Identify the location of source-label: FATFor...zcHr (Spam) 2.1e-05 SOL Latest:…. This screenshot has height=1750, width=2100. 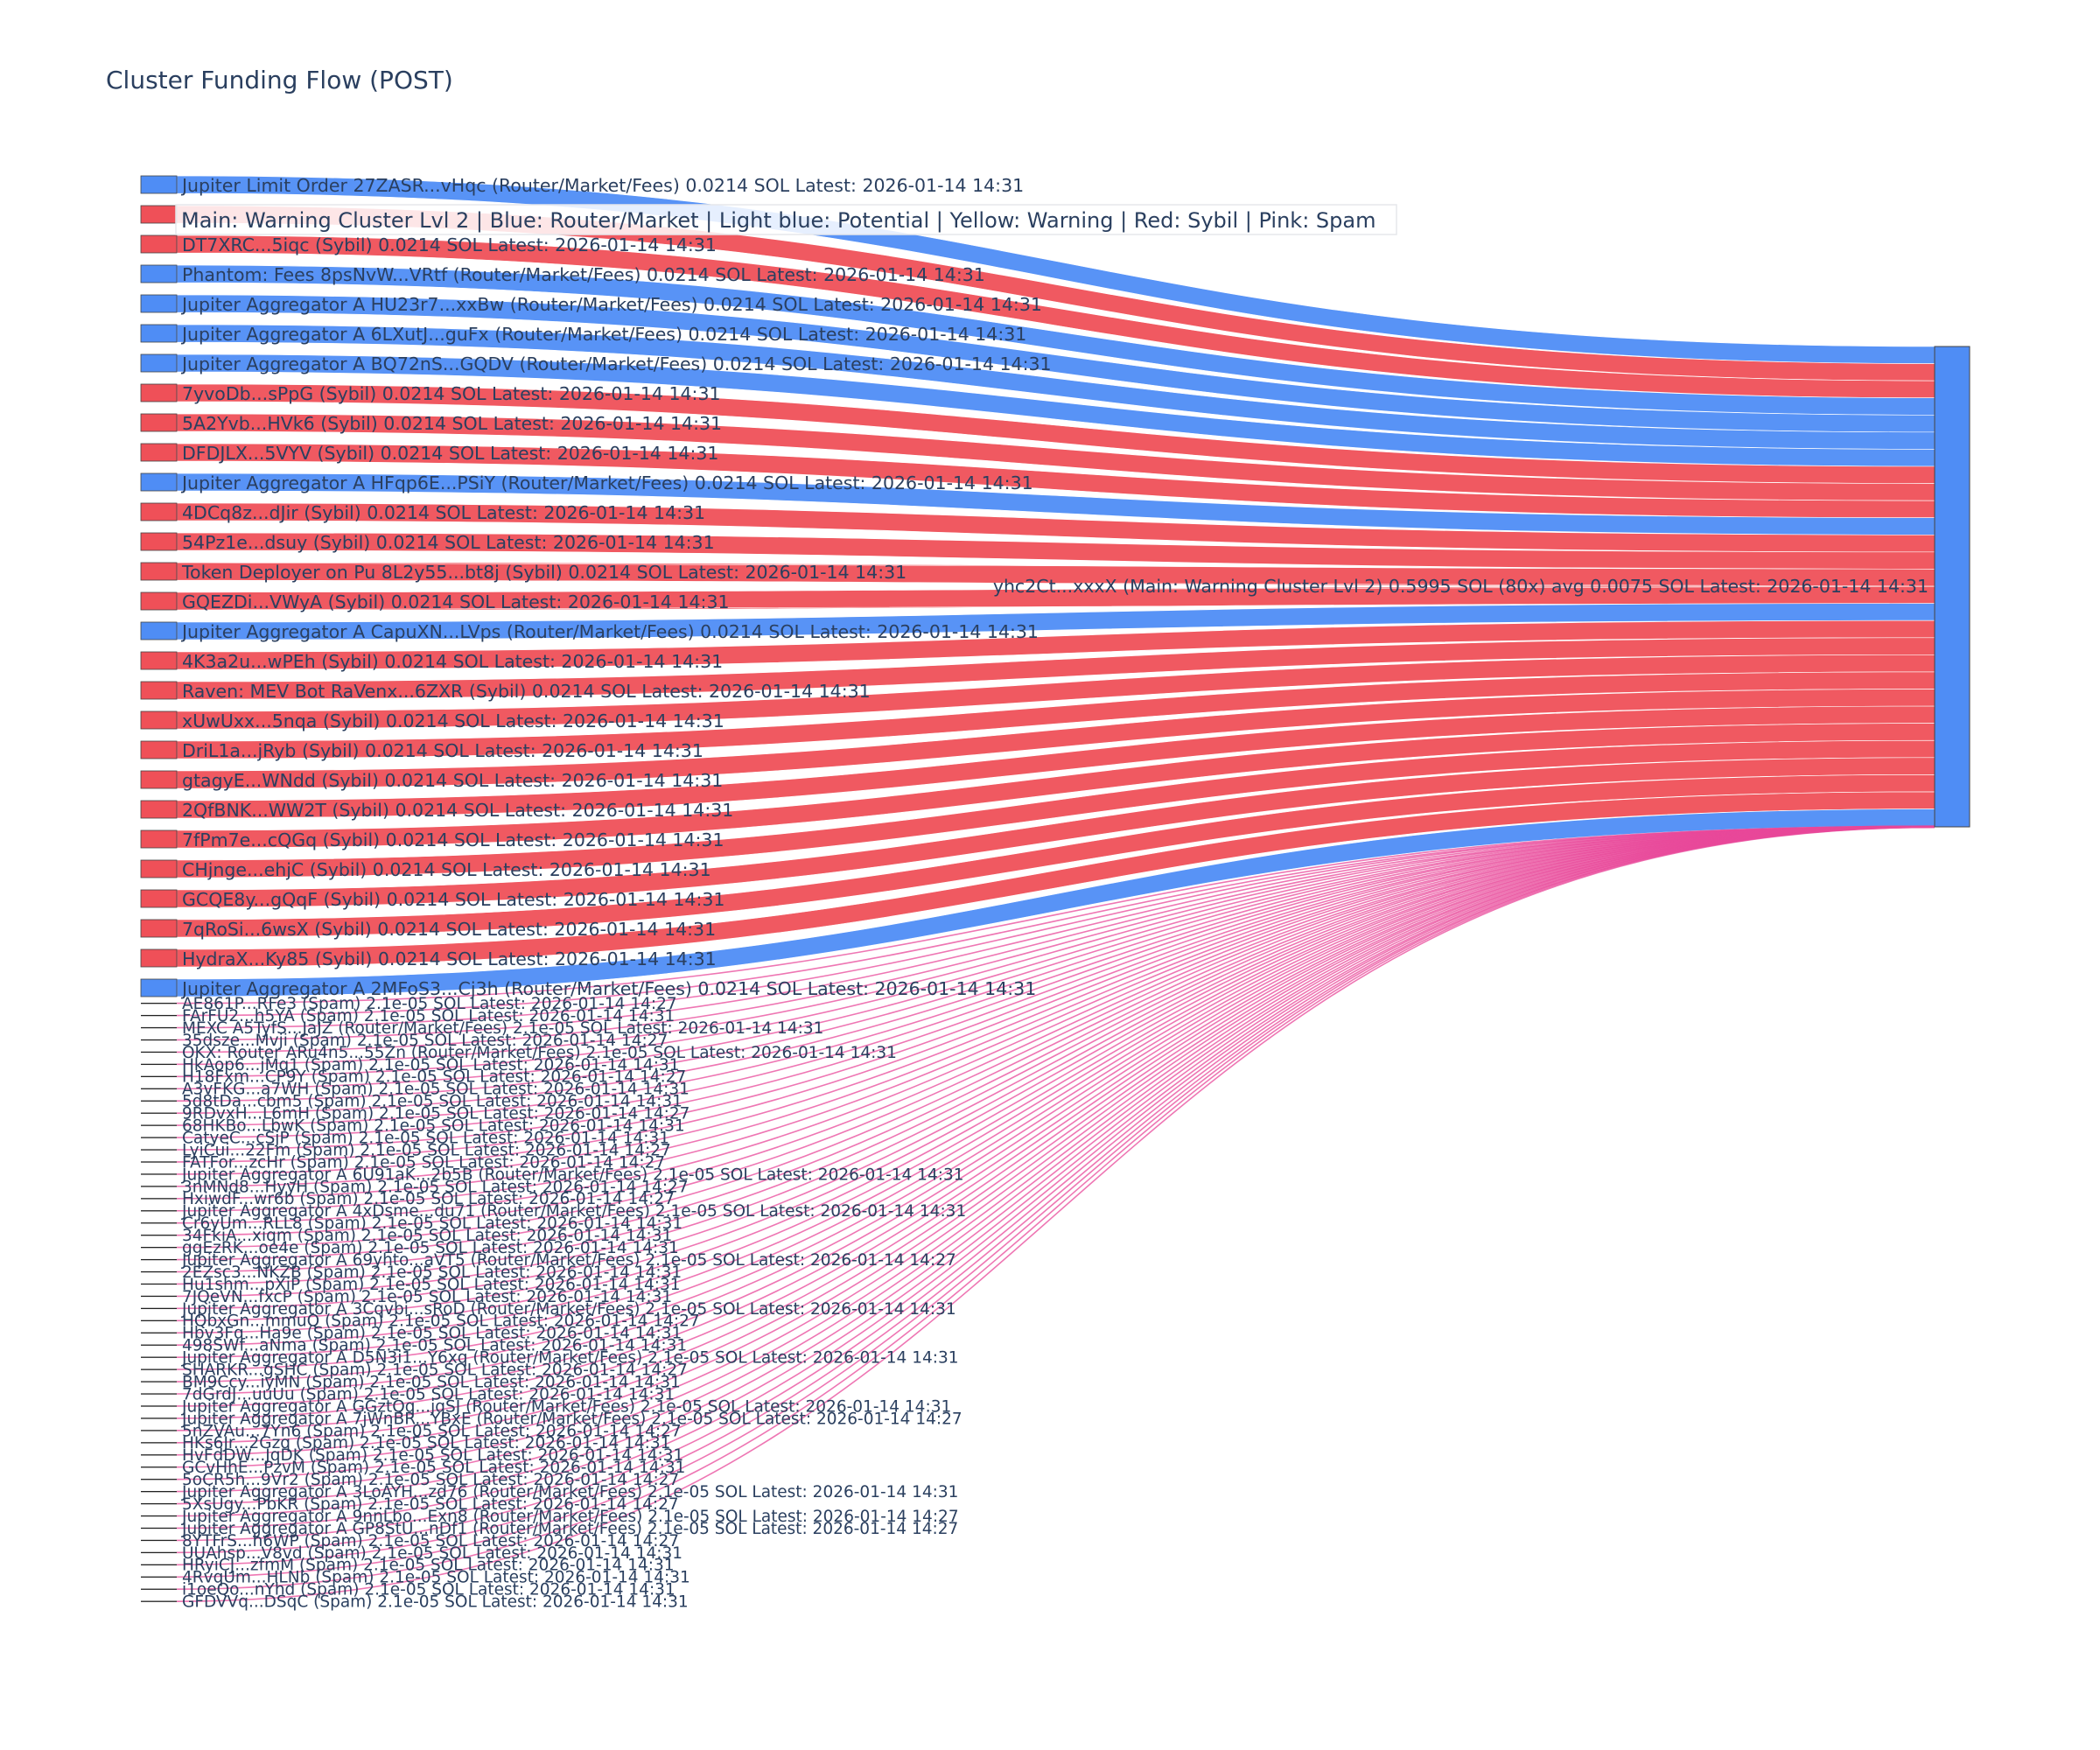
(423, 1162).